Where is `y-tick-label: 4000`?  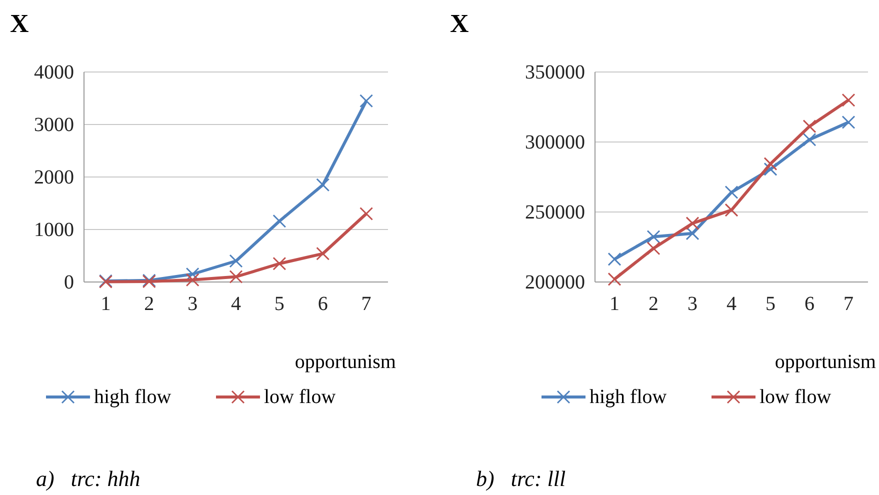
y-tick-label: 4000 is located at coordinates (54, 72).